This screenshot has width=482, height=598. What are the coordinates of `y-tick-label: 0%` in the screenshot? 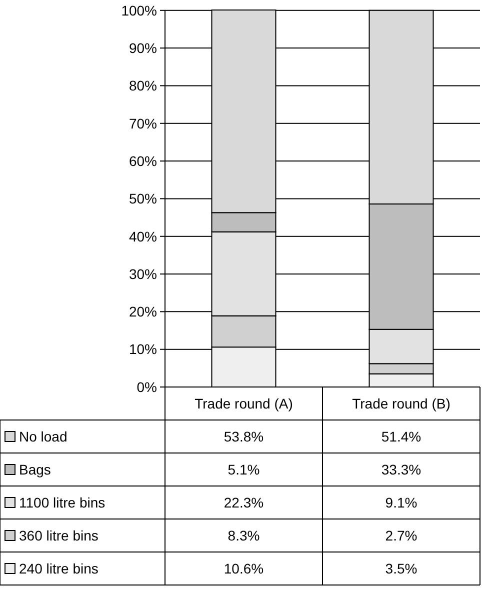 It's located at (146, 386).